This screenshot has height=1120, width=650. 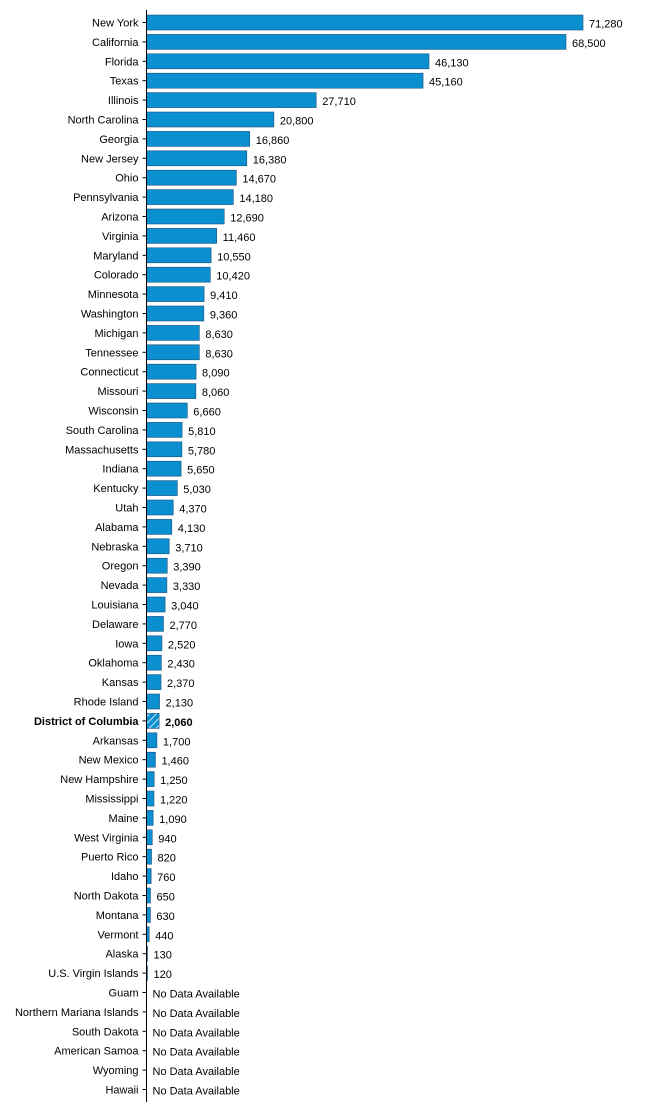 What do you see at coordinates (173, 820) in the screenshot?
I see `value-label-maine: 1,090` at bounding box center [173, 820].